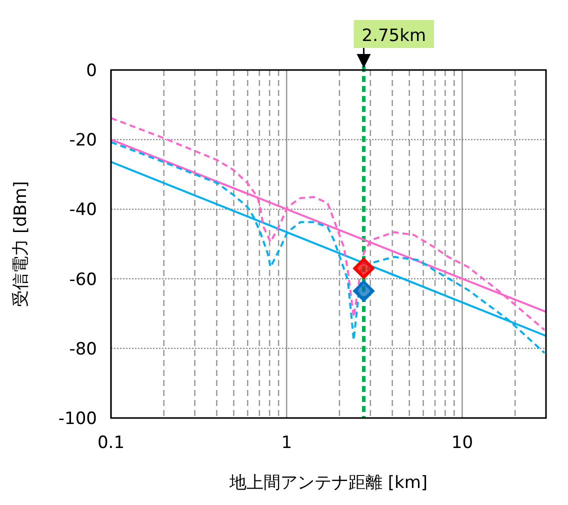 This screenshot has width=568, height=505. Describe the element at coordinates (77, 419) in the screenshot. I see `y-tick-label: -100` at that location.